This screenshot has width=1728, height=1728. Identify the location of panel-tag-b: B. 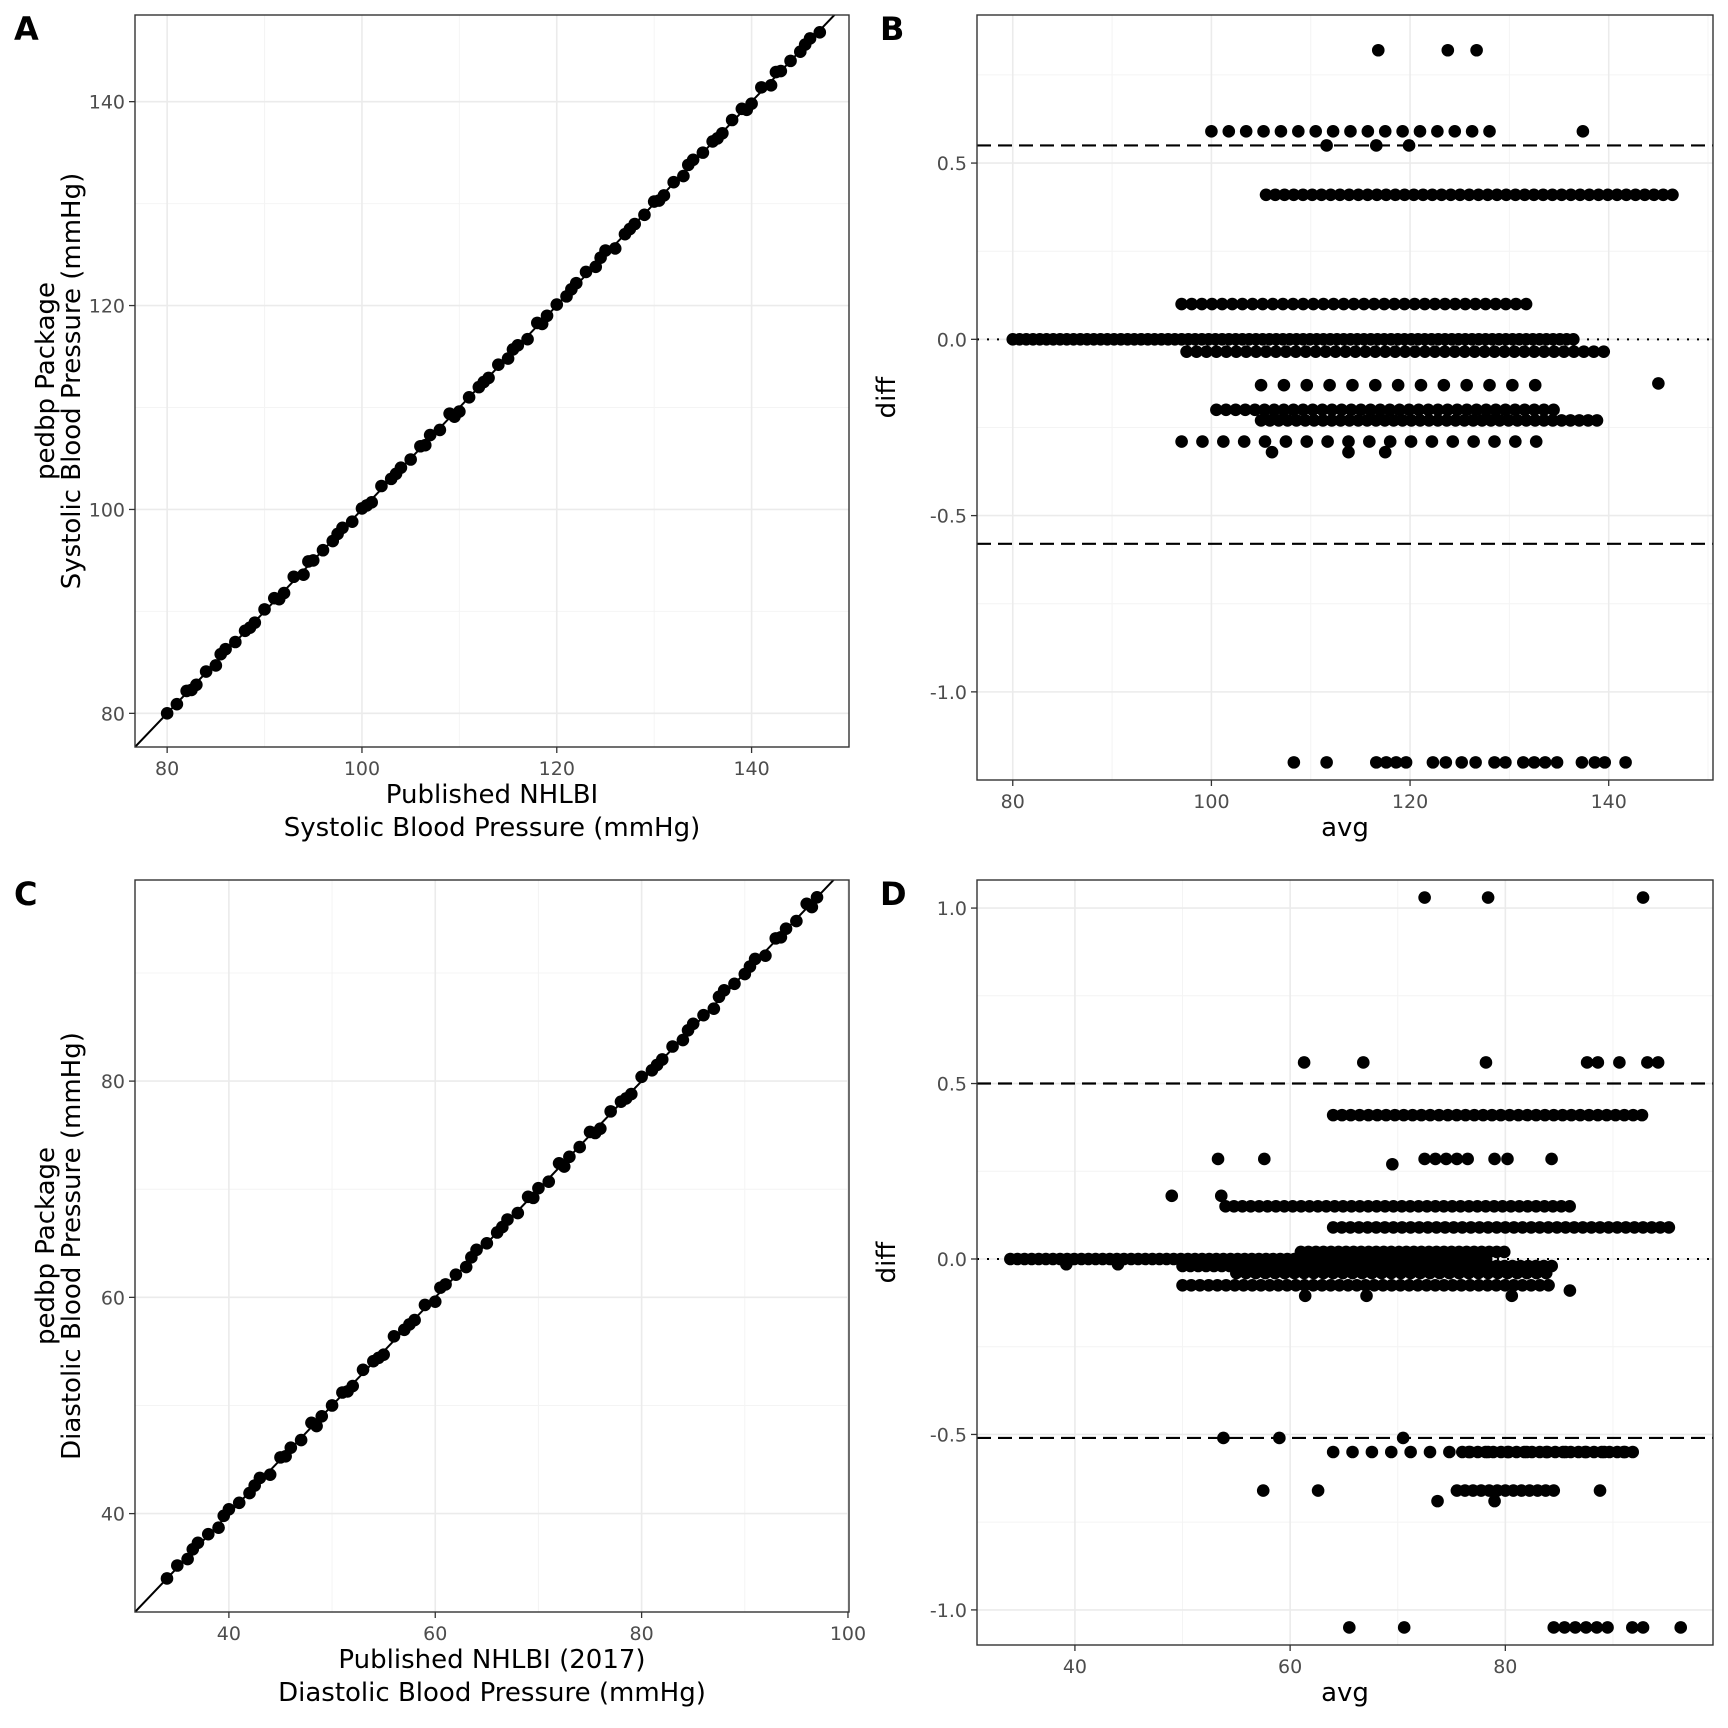
(892, 29).